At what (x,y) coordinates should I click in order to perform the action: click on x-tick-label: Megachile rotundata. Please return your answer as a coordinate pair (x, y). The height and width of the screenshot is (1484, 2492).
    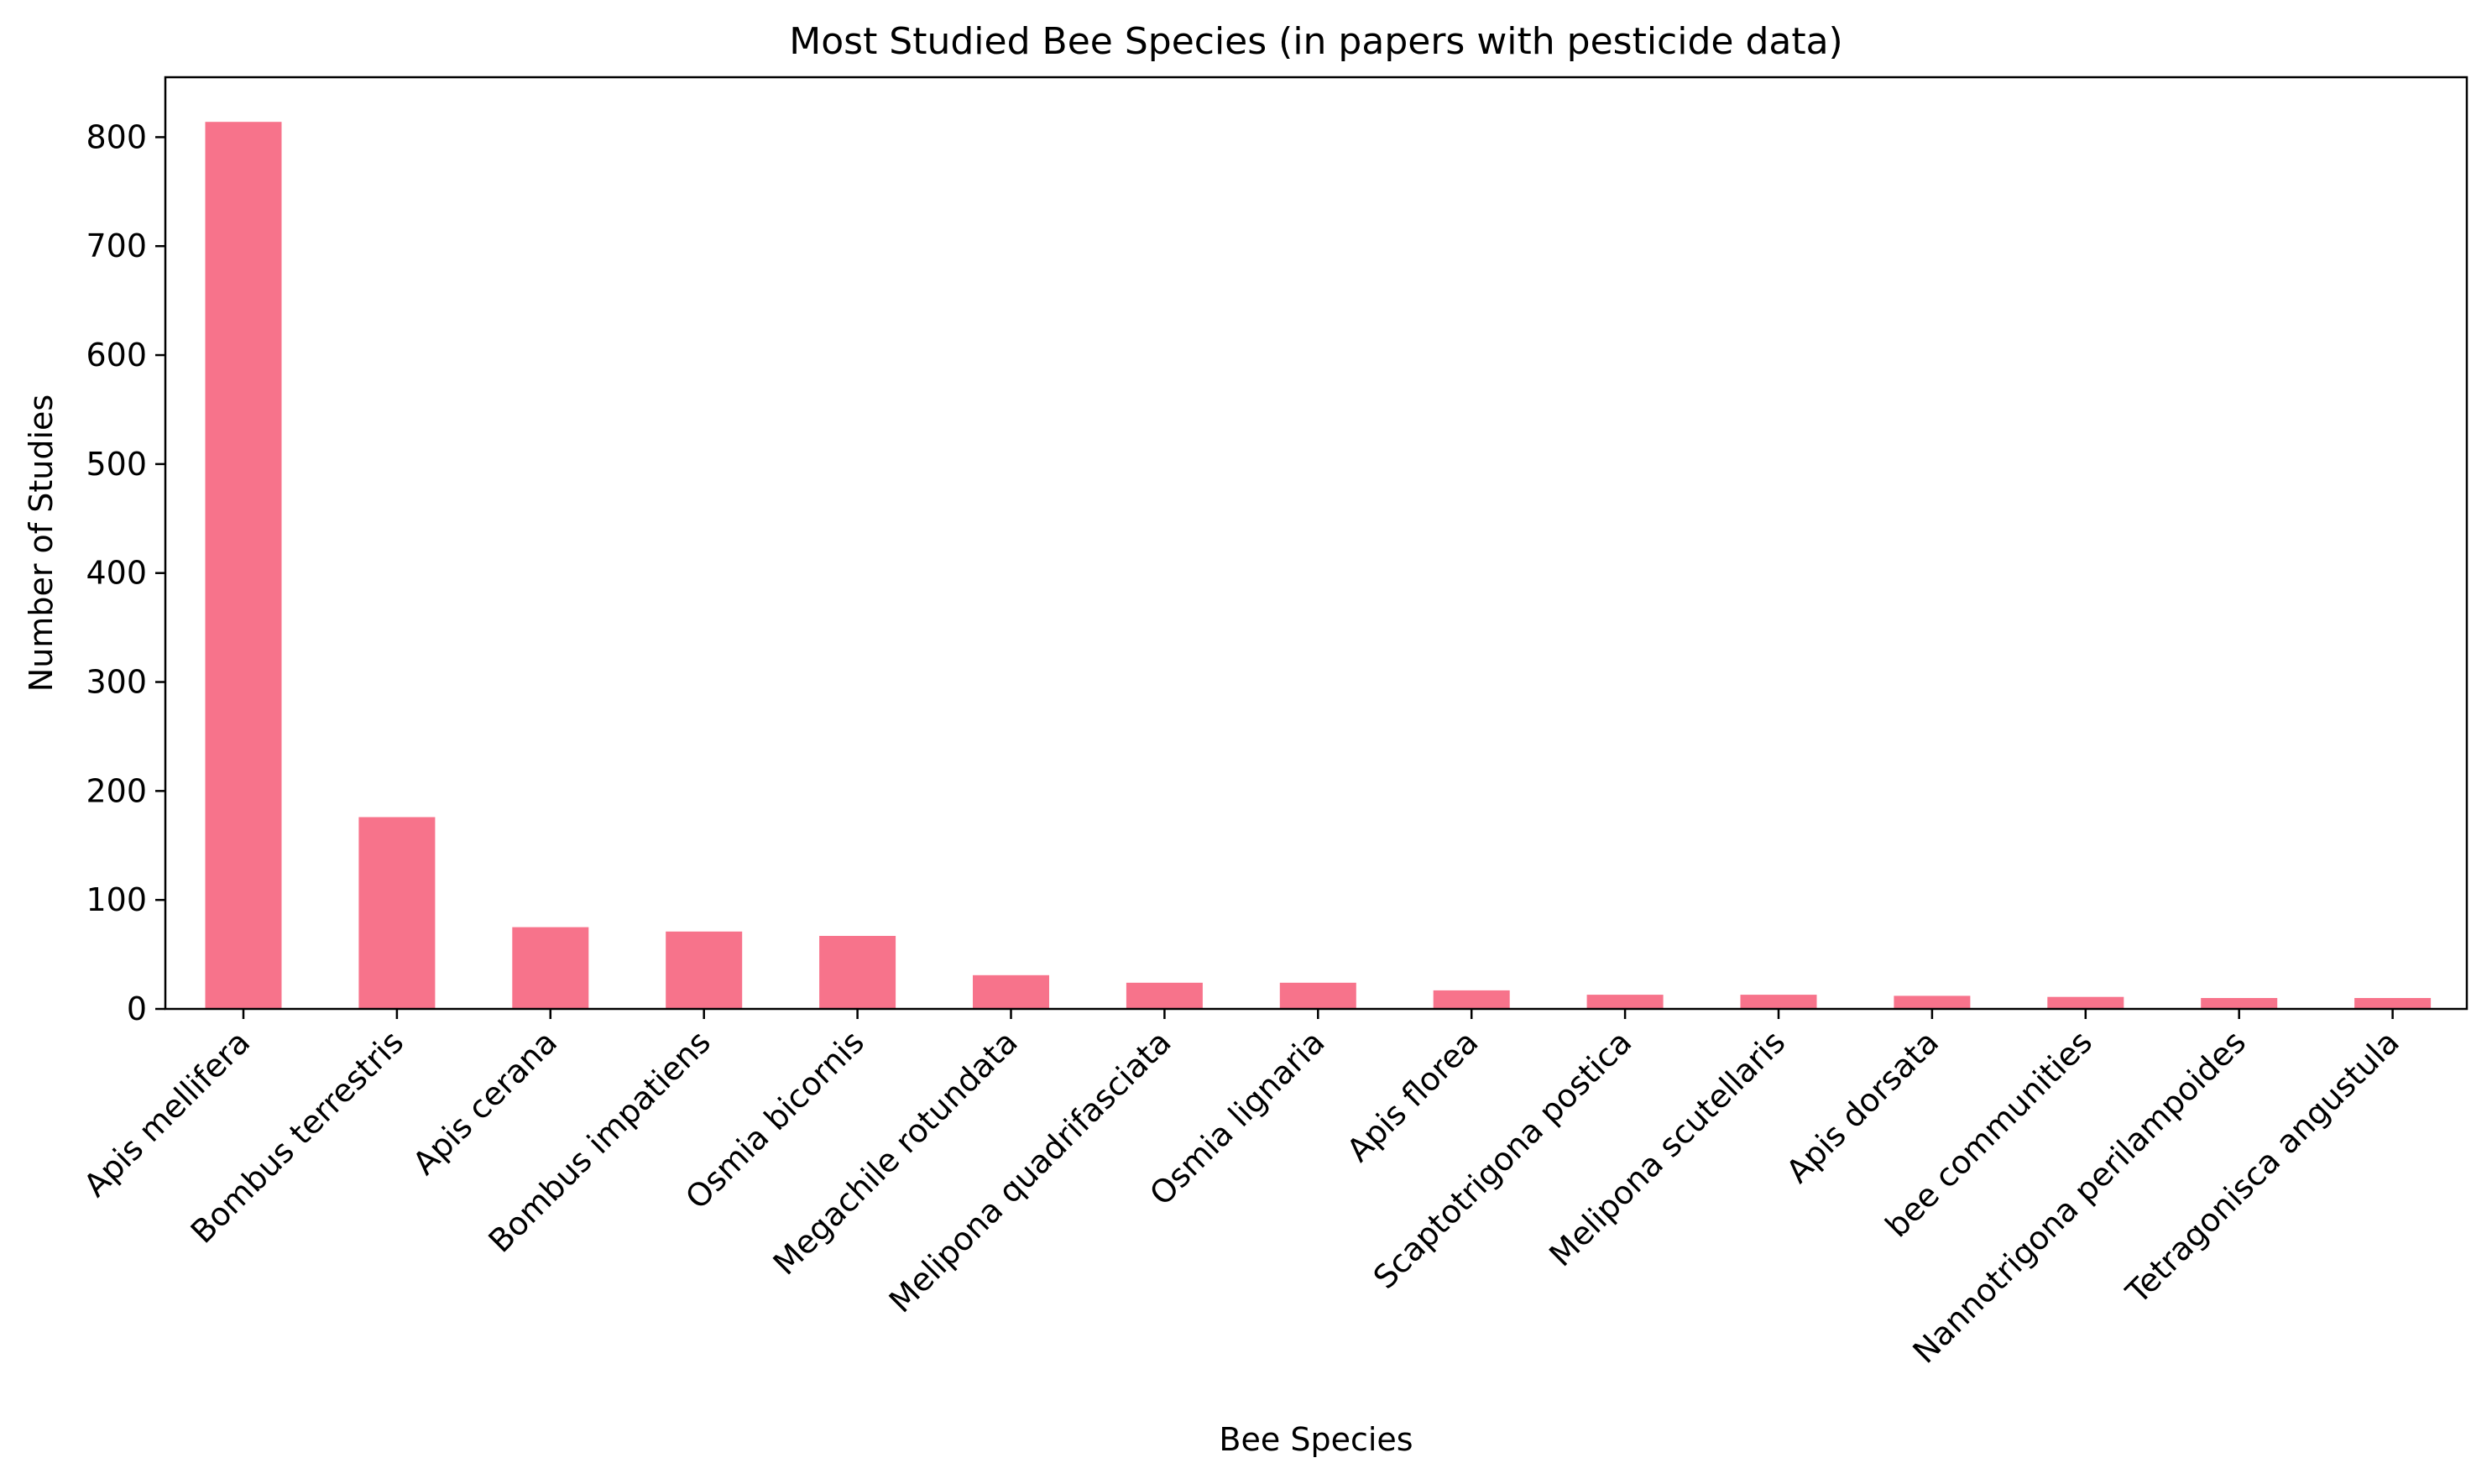
    Looking at the image, I should click on (896, 1152).